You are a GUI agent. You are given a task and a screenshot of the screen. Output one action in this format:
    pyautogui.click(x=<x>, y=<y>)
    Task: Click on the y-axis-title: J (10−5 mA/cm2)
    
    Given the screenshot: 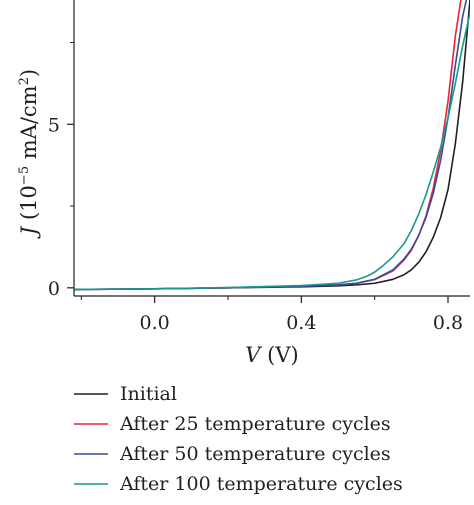 What is the action you would take?
    pyautogui.click(x=29, y=154)
    